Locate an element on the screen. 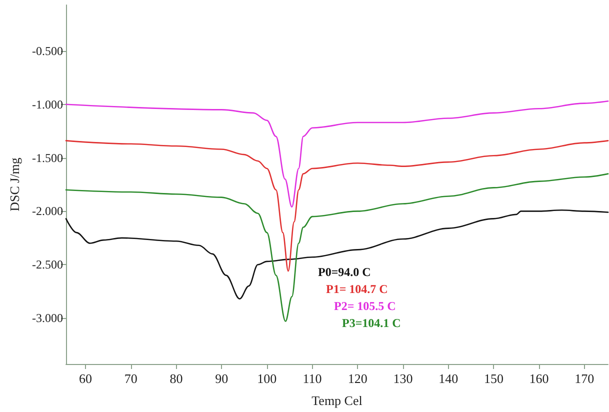 This screenshot has width=609, height=412. y-axis-title: DSC J/mg is located at coordinates (14, 184).